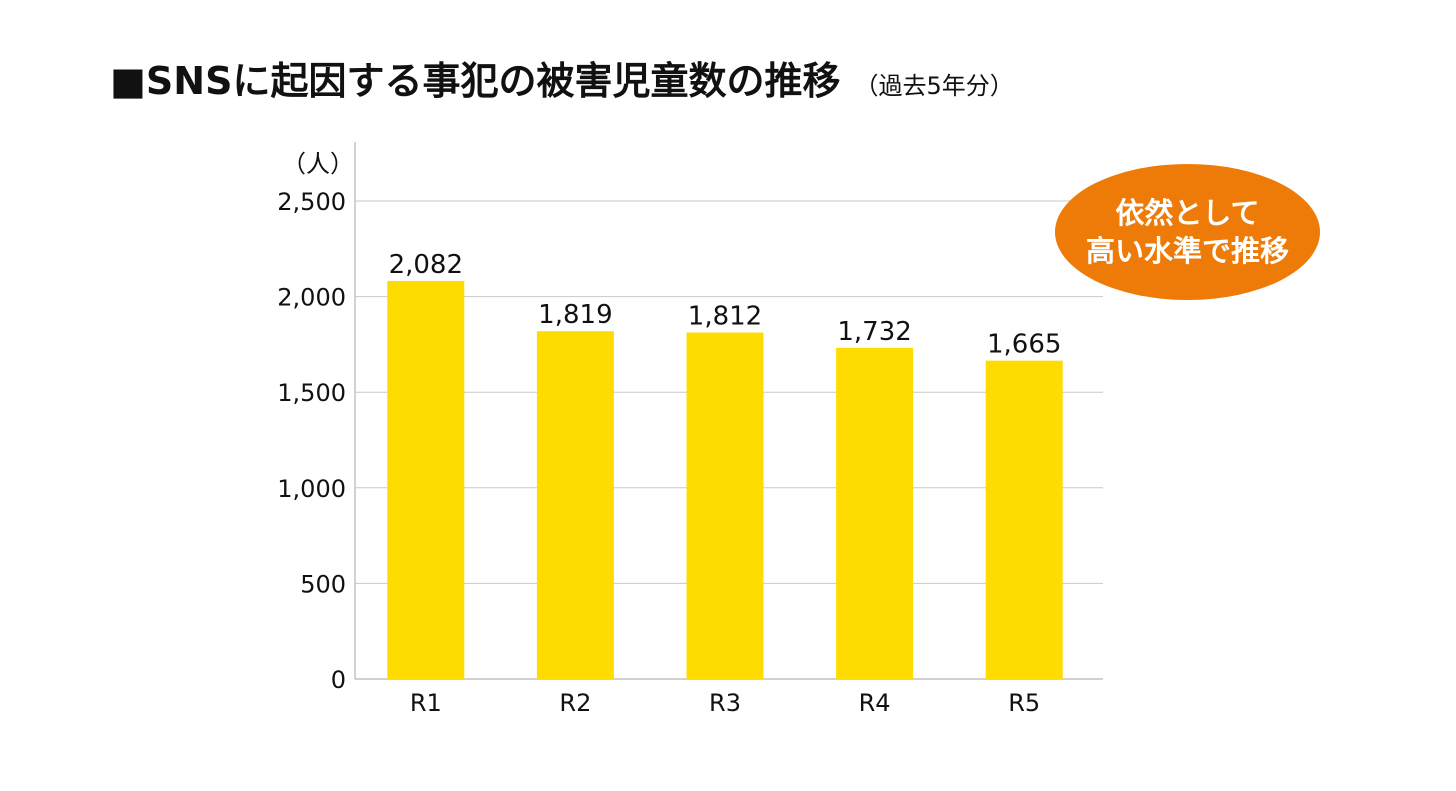  Describe the element at coordinates (875, 703) in the screenshot. I see `x-tick-label: R4` at that location.